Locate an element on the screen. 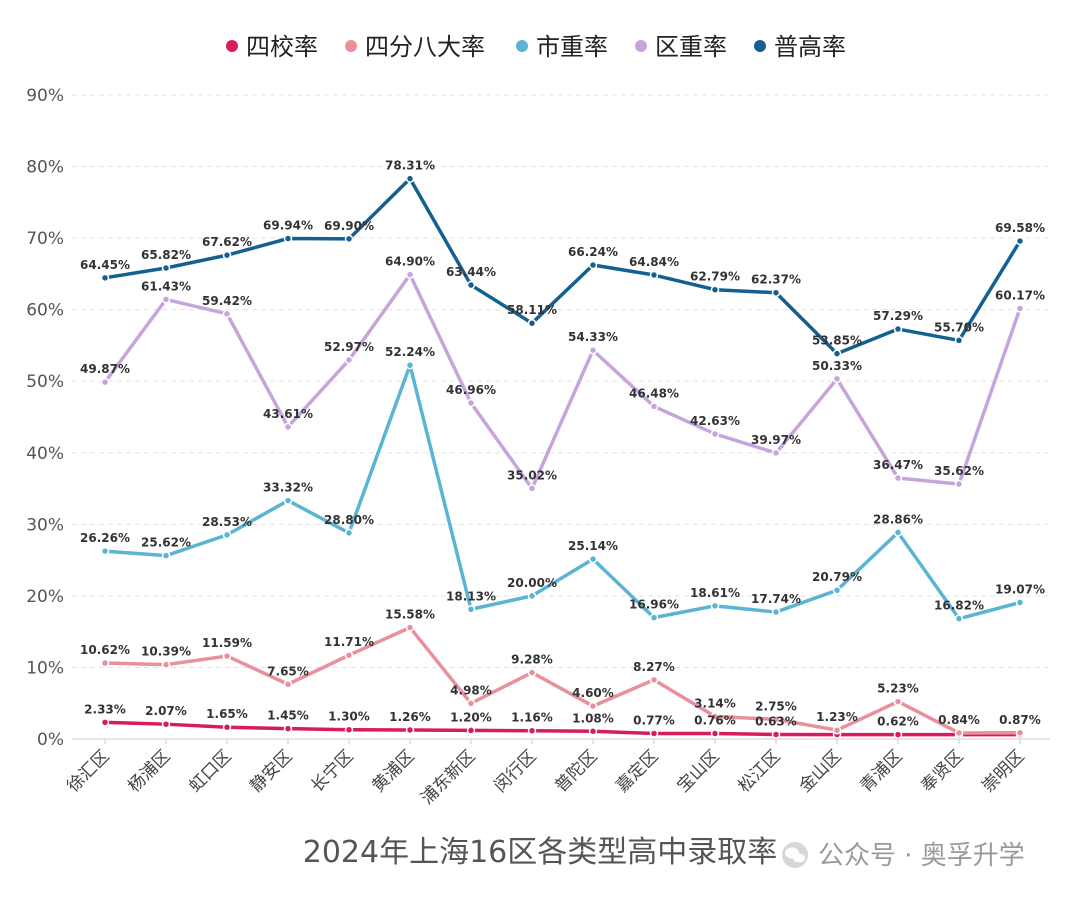  data-label: 0.76% is located at coordinates (715, 721).